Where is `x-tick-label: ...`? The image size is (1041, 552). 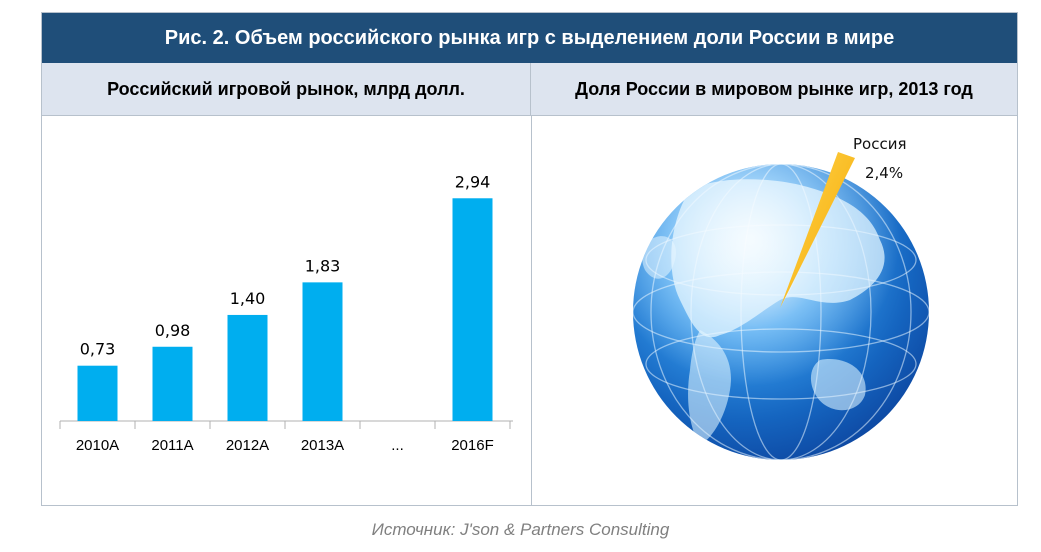 x-tick-label: ... is located at coordinates (397, 445).